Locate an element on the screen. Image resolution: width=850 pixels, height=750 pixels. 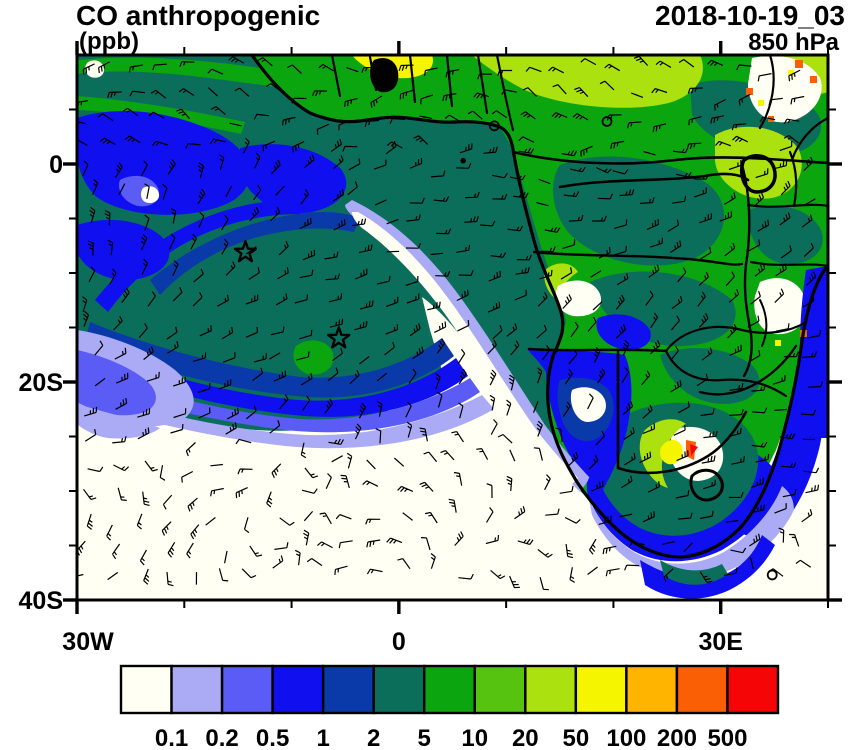
colorbar-label: 500 is located at coordinates (727, 737).